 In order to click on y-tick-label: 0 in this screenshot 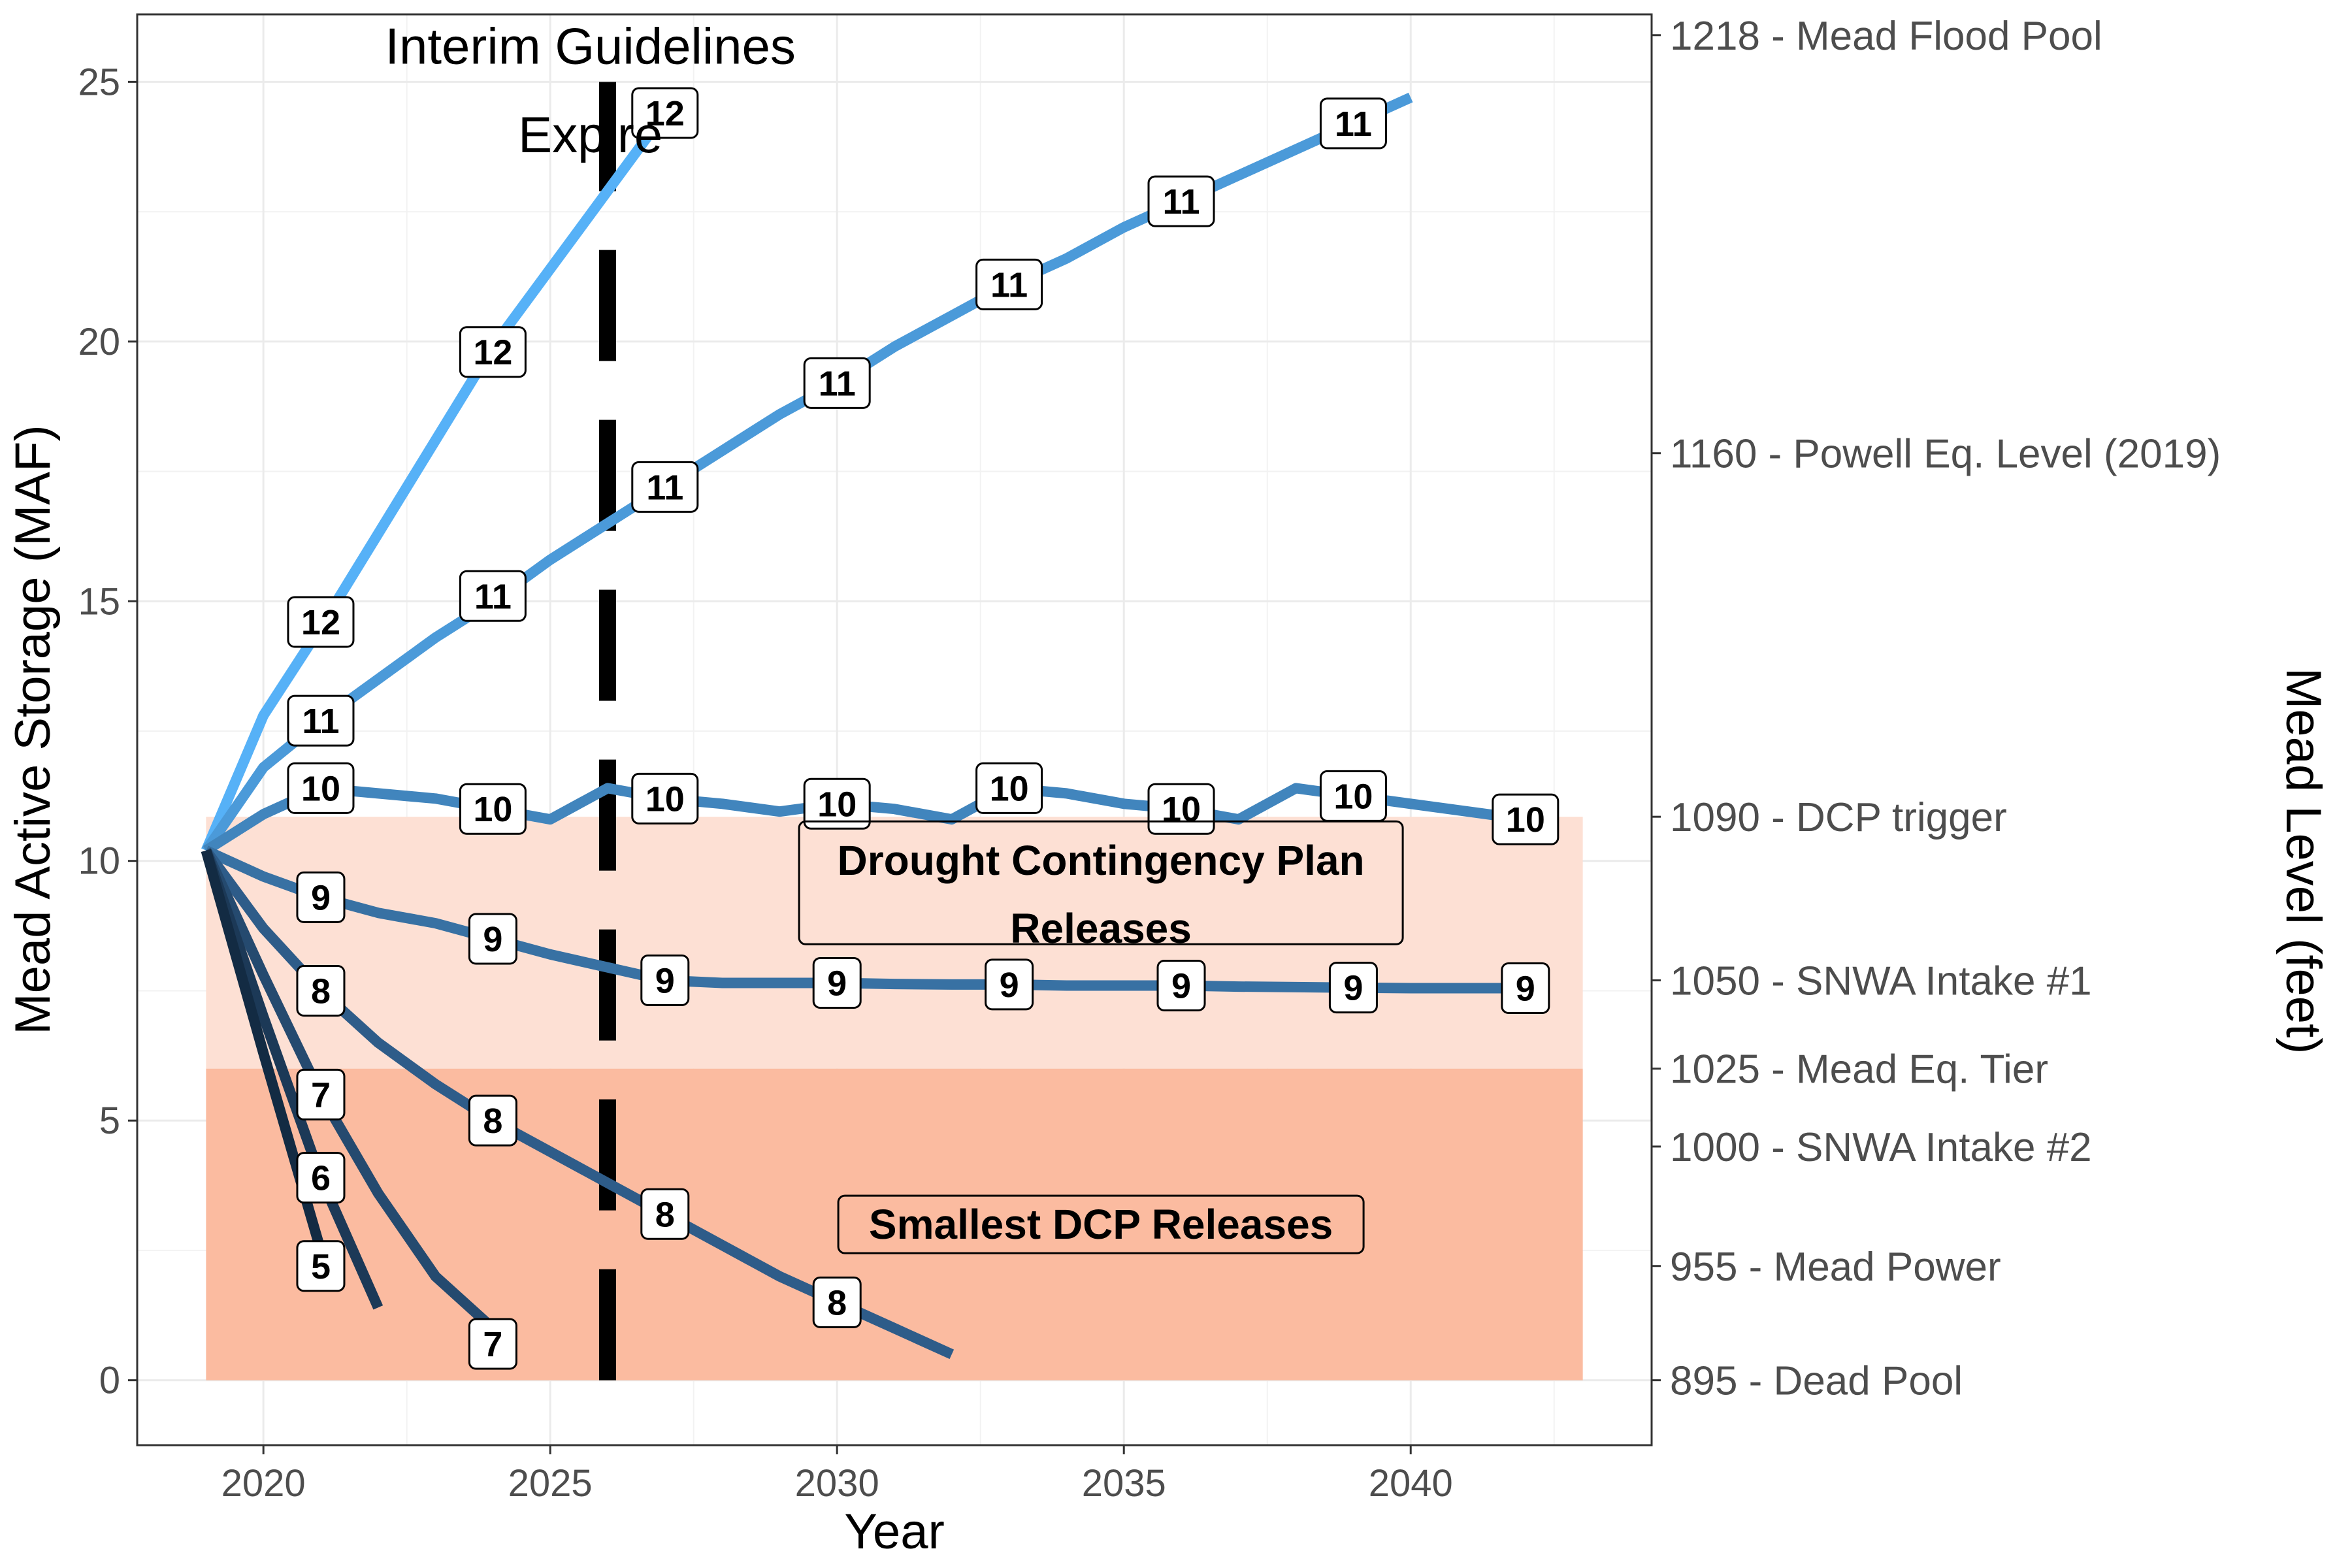, I will do `click(109, 1381)`.